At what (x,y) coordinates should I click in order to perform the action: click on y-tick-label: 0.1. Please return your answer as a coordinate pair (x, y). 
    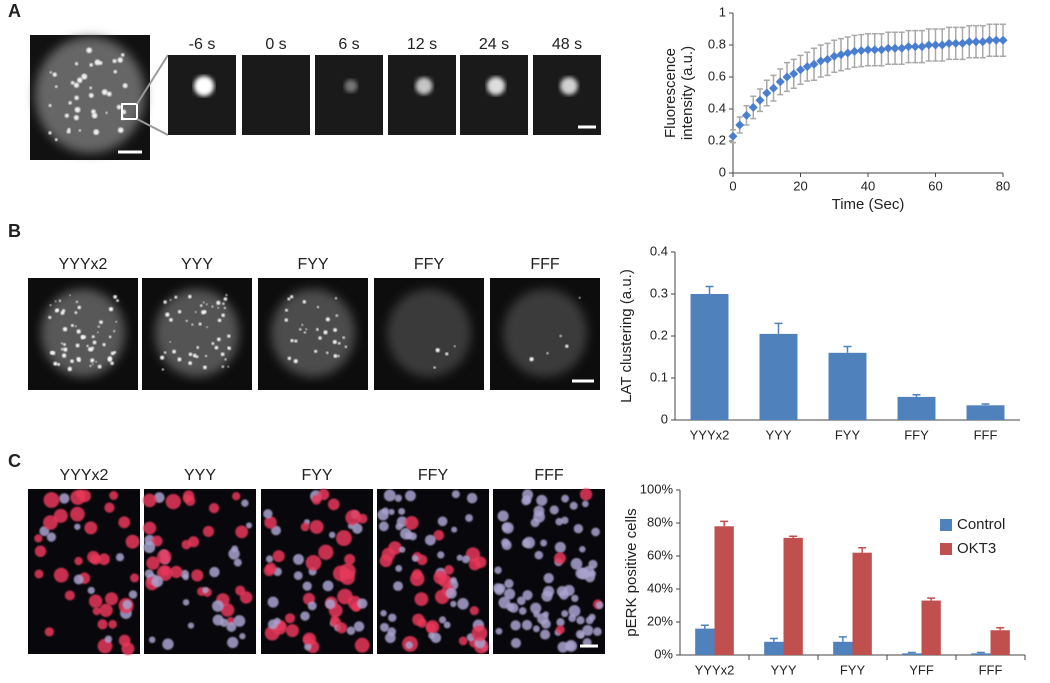
    Looking at the image, I should click on (659, 376).